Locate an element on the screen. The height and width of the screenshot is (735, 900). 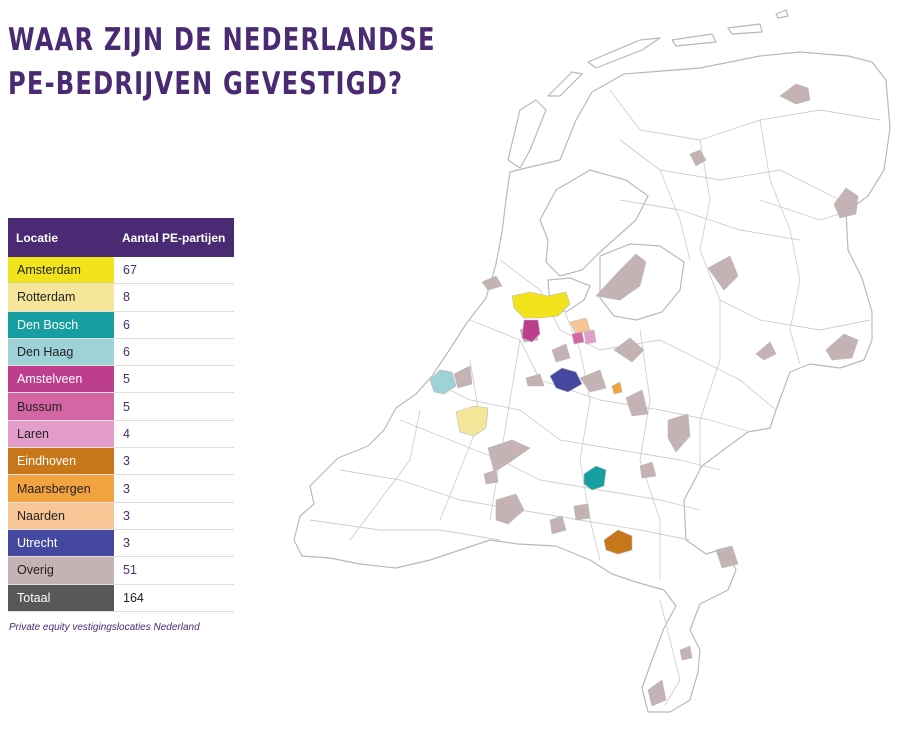
table-row-laren: Laren 4 is located at coordinates (121, 434).